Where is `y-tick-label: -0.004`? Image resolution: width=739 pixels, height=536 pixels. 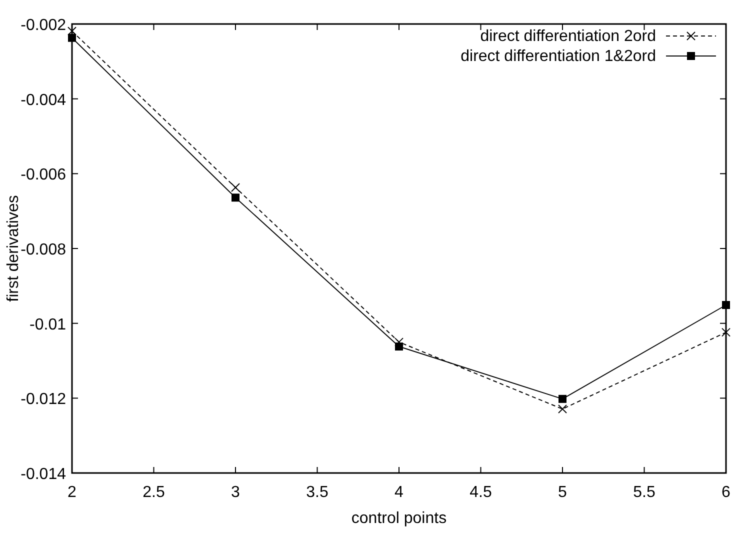 y-tick-label: -0.004 is located at coordinates (43, 100).